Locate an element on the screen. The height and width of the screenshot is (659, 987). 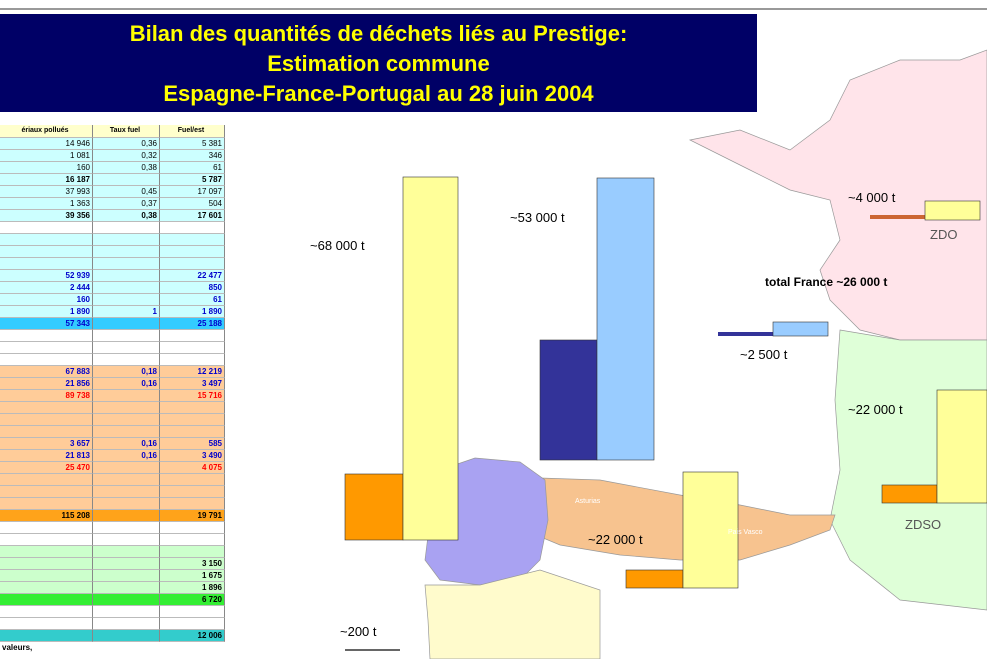
table-row: 1 675 is located at coordinates (112, 576).